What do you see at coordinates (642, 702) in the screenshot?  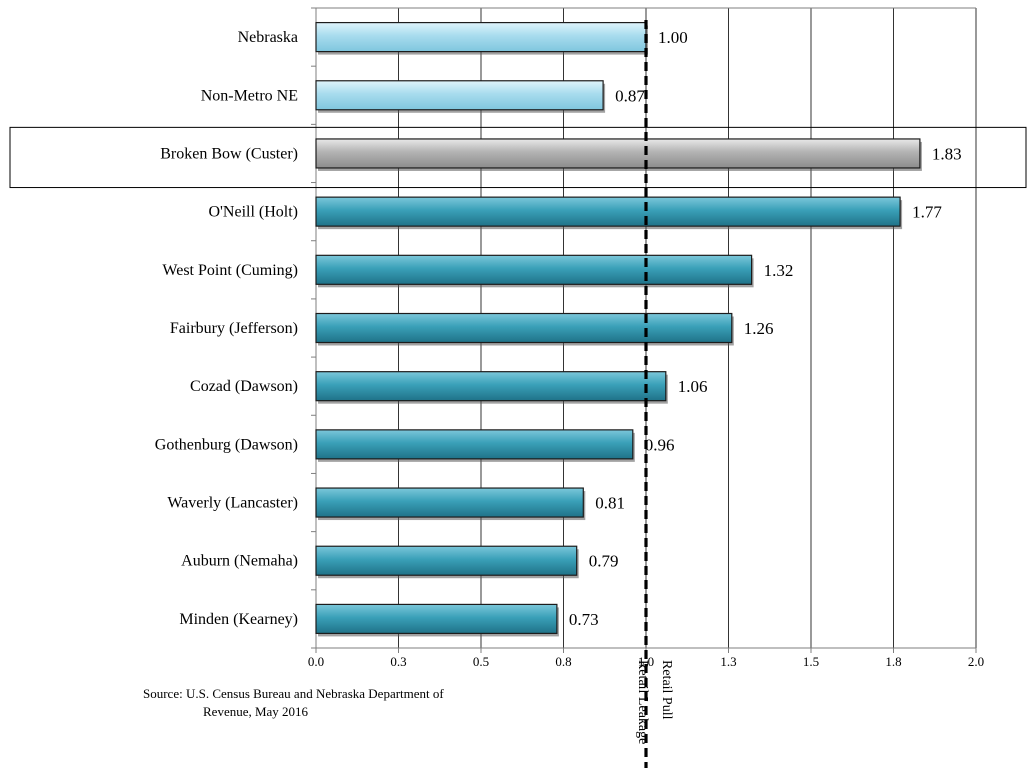 I see `retail-leakage-label: Retail Leakage` at bounding box center [642, 702].